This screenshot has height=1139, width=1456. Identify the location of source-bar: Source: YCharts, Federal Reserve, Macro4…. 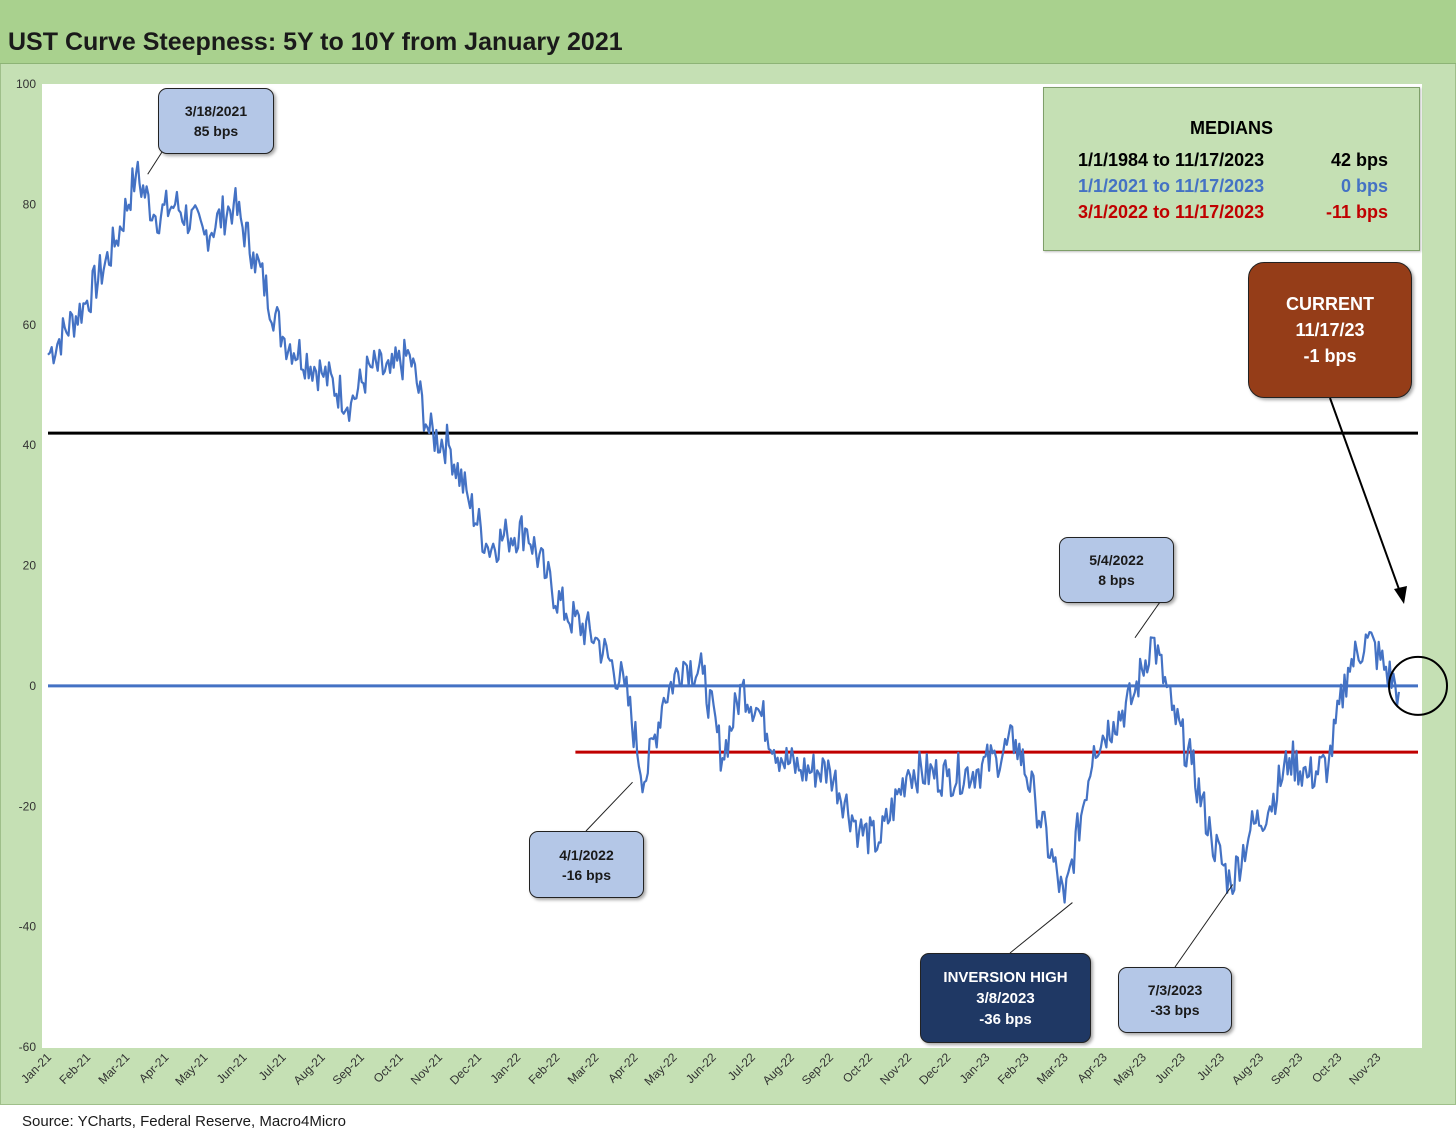
(728, 1121).